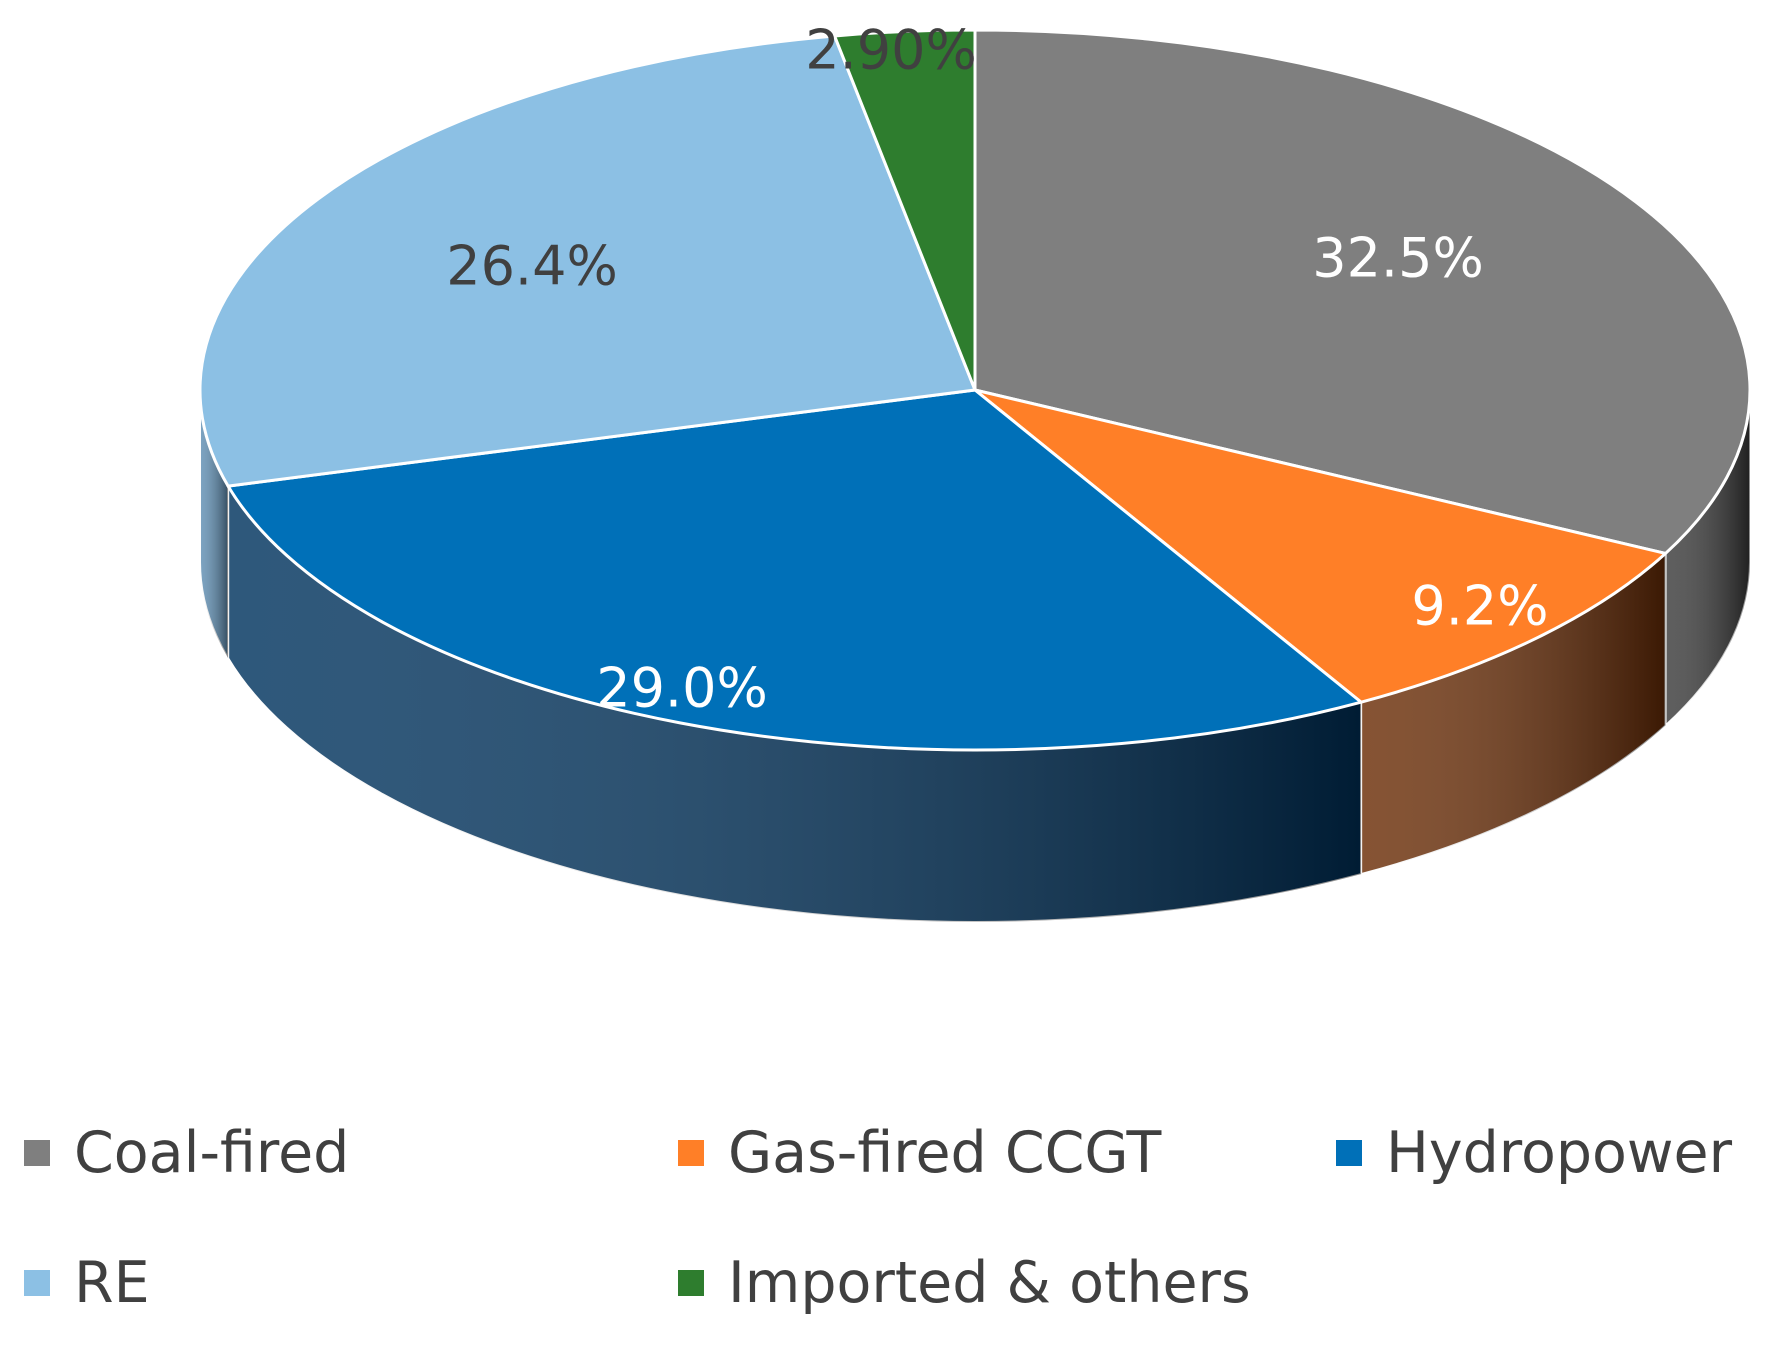 The image size is (1790, 1358). I want to click on legend-item-hydropower: Hydropower, so click(1534, 1153).